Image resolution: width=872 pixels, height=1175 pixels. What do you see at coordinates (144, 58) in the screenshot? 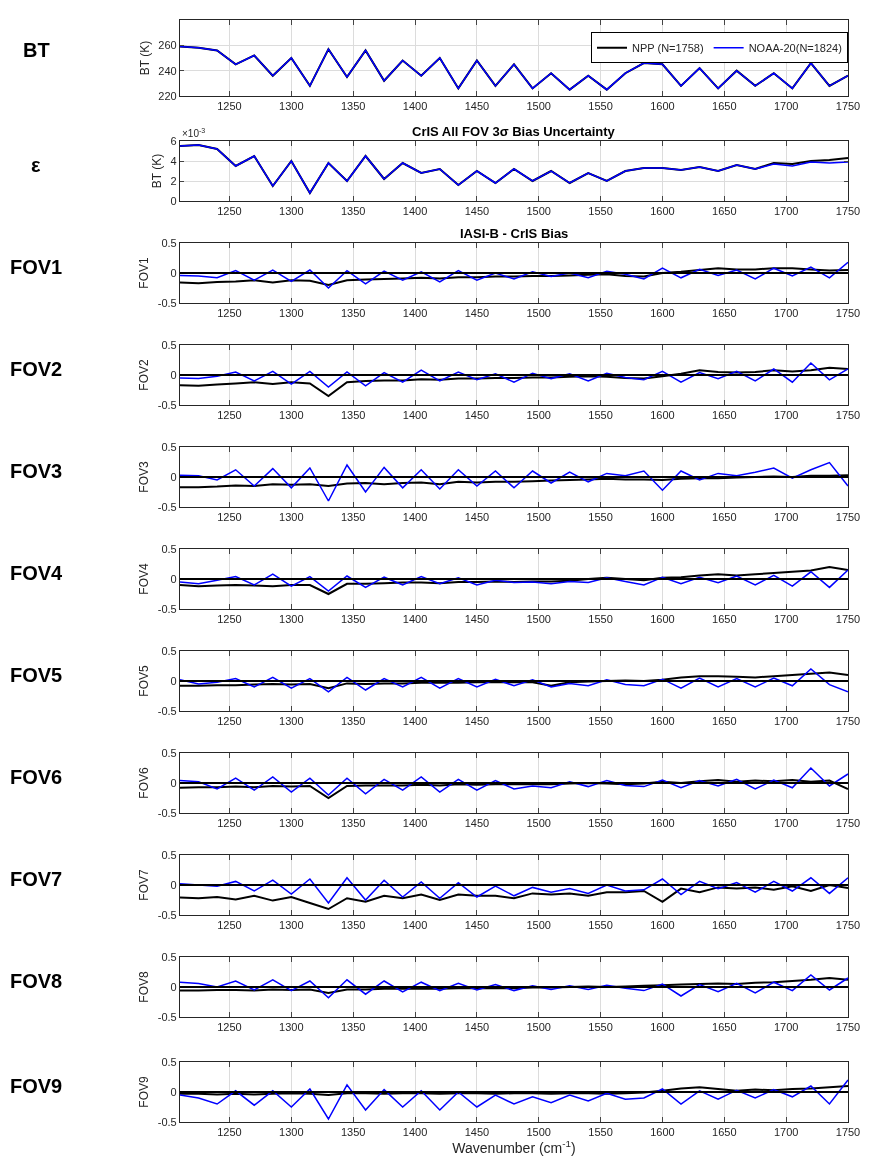
I see `y-axis-title: BT (K)` at bounding box center [144, 58].